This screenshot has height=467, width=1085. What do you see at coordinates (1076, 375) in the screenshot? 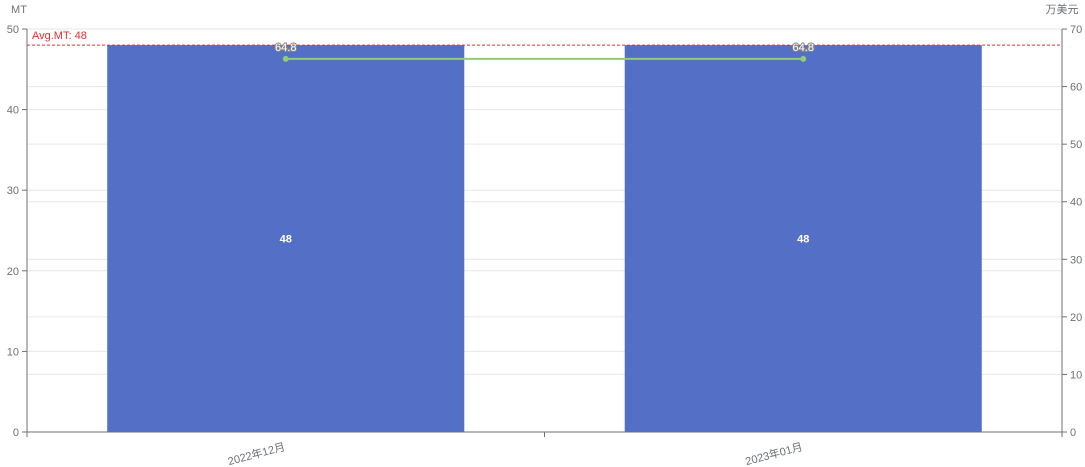
I see `y-right-tick-label: 10` at bounding box center [1076, 375].